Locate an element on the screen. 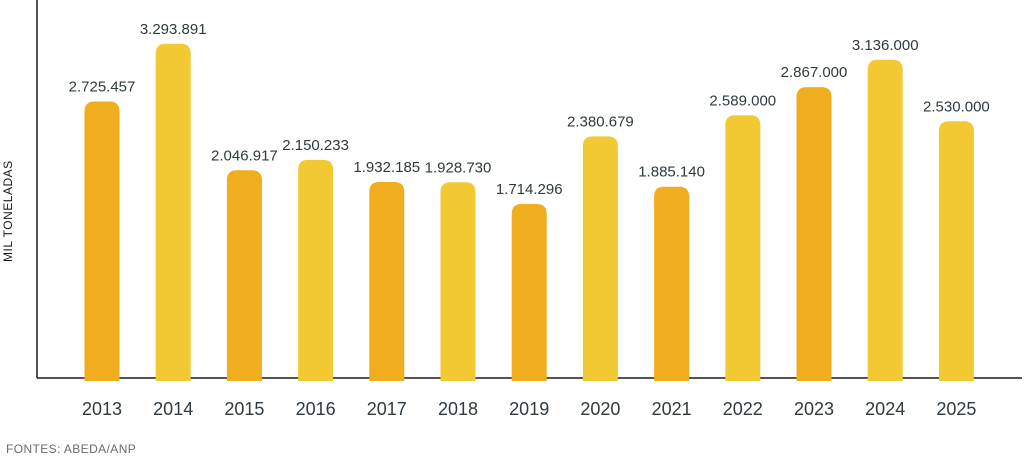 Image resolution: width=1024 pixels, height=461 pixels. x-tick-label-2020: 2020 is located at coordinates (600, 409).